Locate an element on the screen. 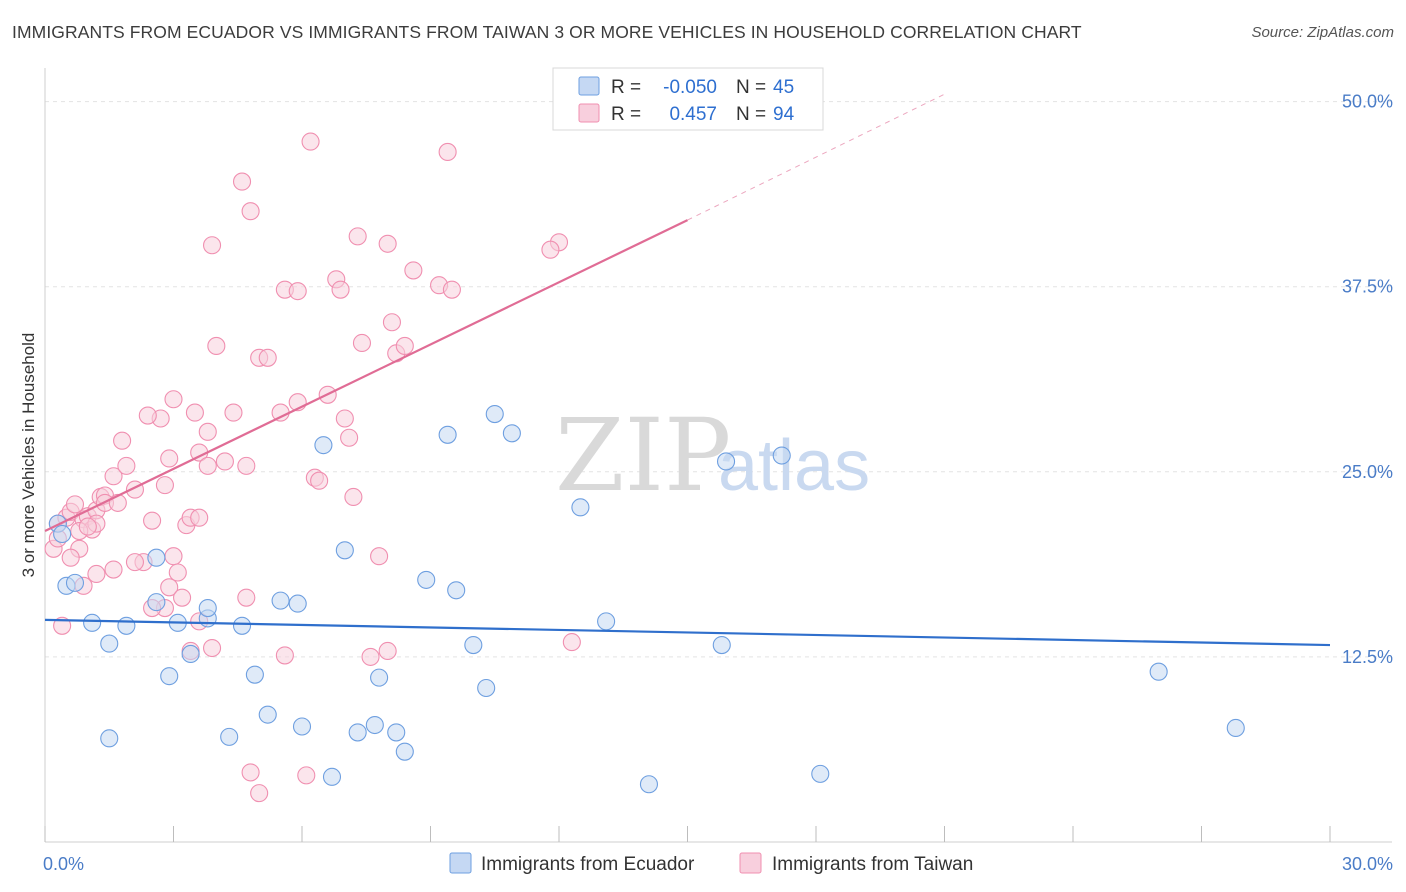  x-tick-labels: 0.0% 30.0% is located at coordinates (718, 864).